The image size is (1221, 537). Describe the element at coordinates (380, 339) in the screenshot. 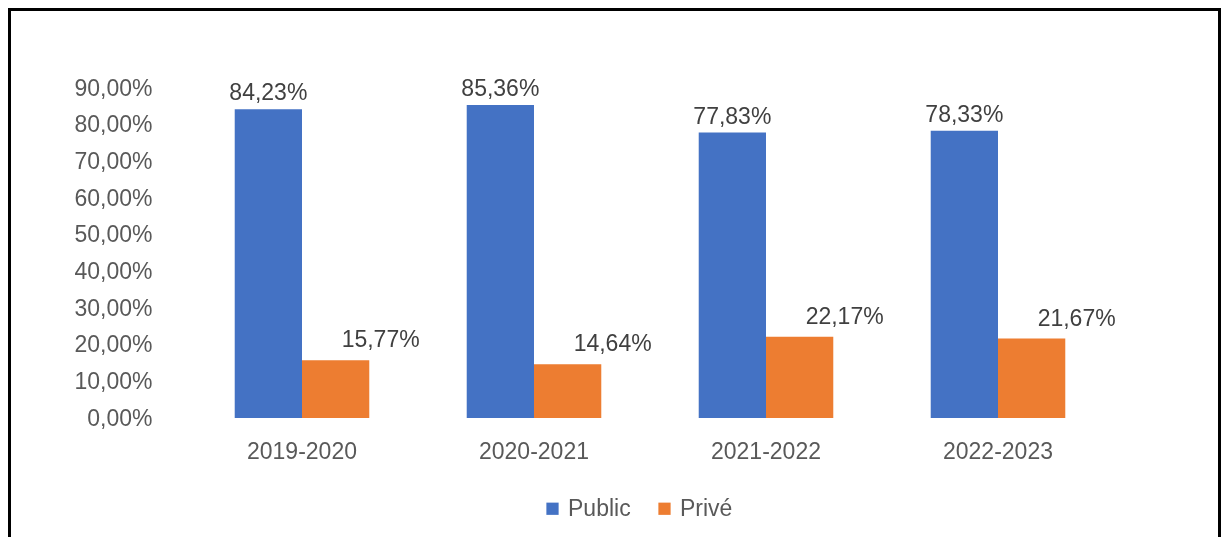

I see `data-label: 15,77%` at that location.